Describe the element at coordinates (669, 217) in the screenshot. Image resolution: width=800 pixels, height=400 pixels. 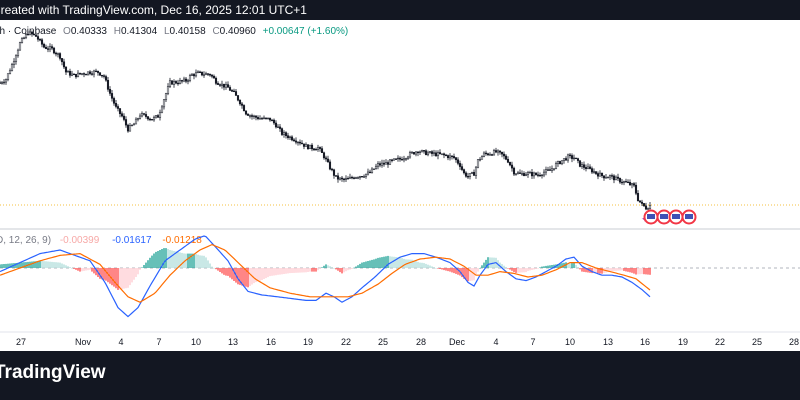
I see `event-markers: ✦` at that location.